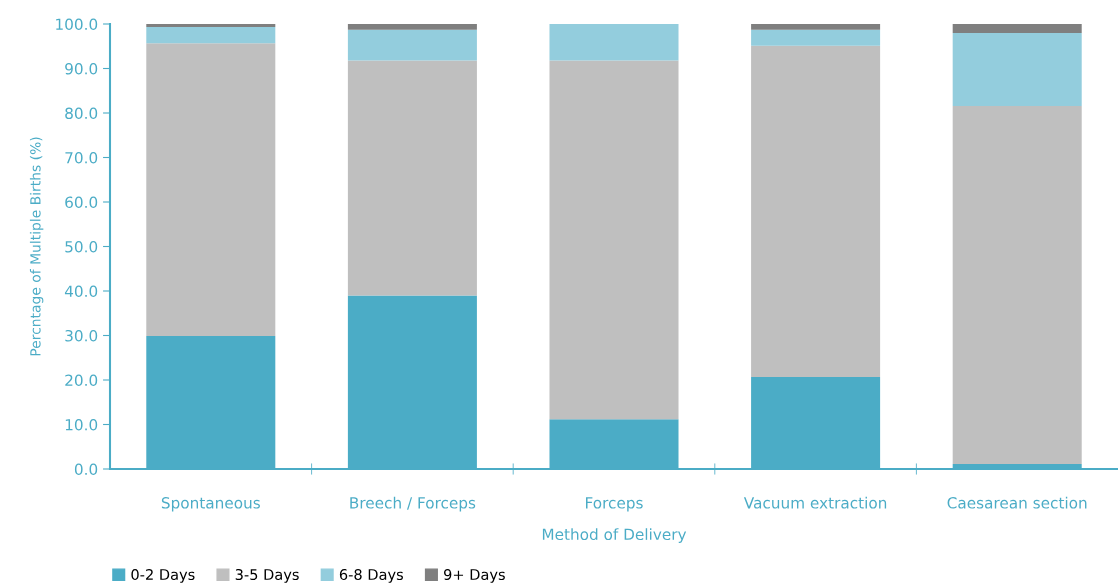 The image size is (1118, 585). What do you see at coordinates (371, 576) in the screenshot?
I see `legend-label: 6-8 Days` at bounding box center [371, 576].